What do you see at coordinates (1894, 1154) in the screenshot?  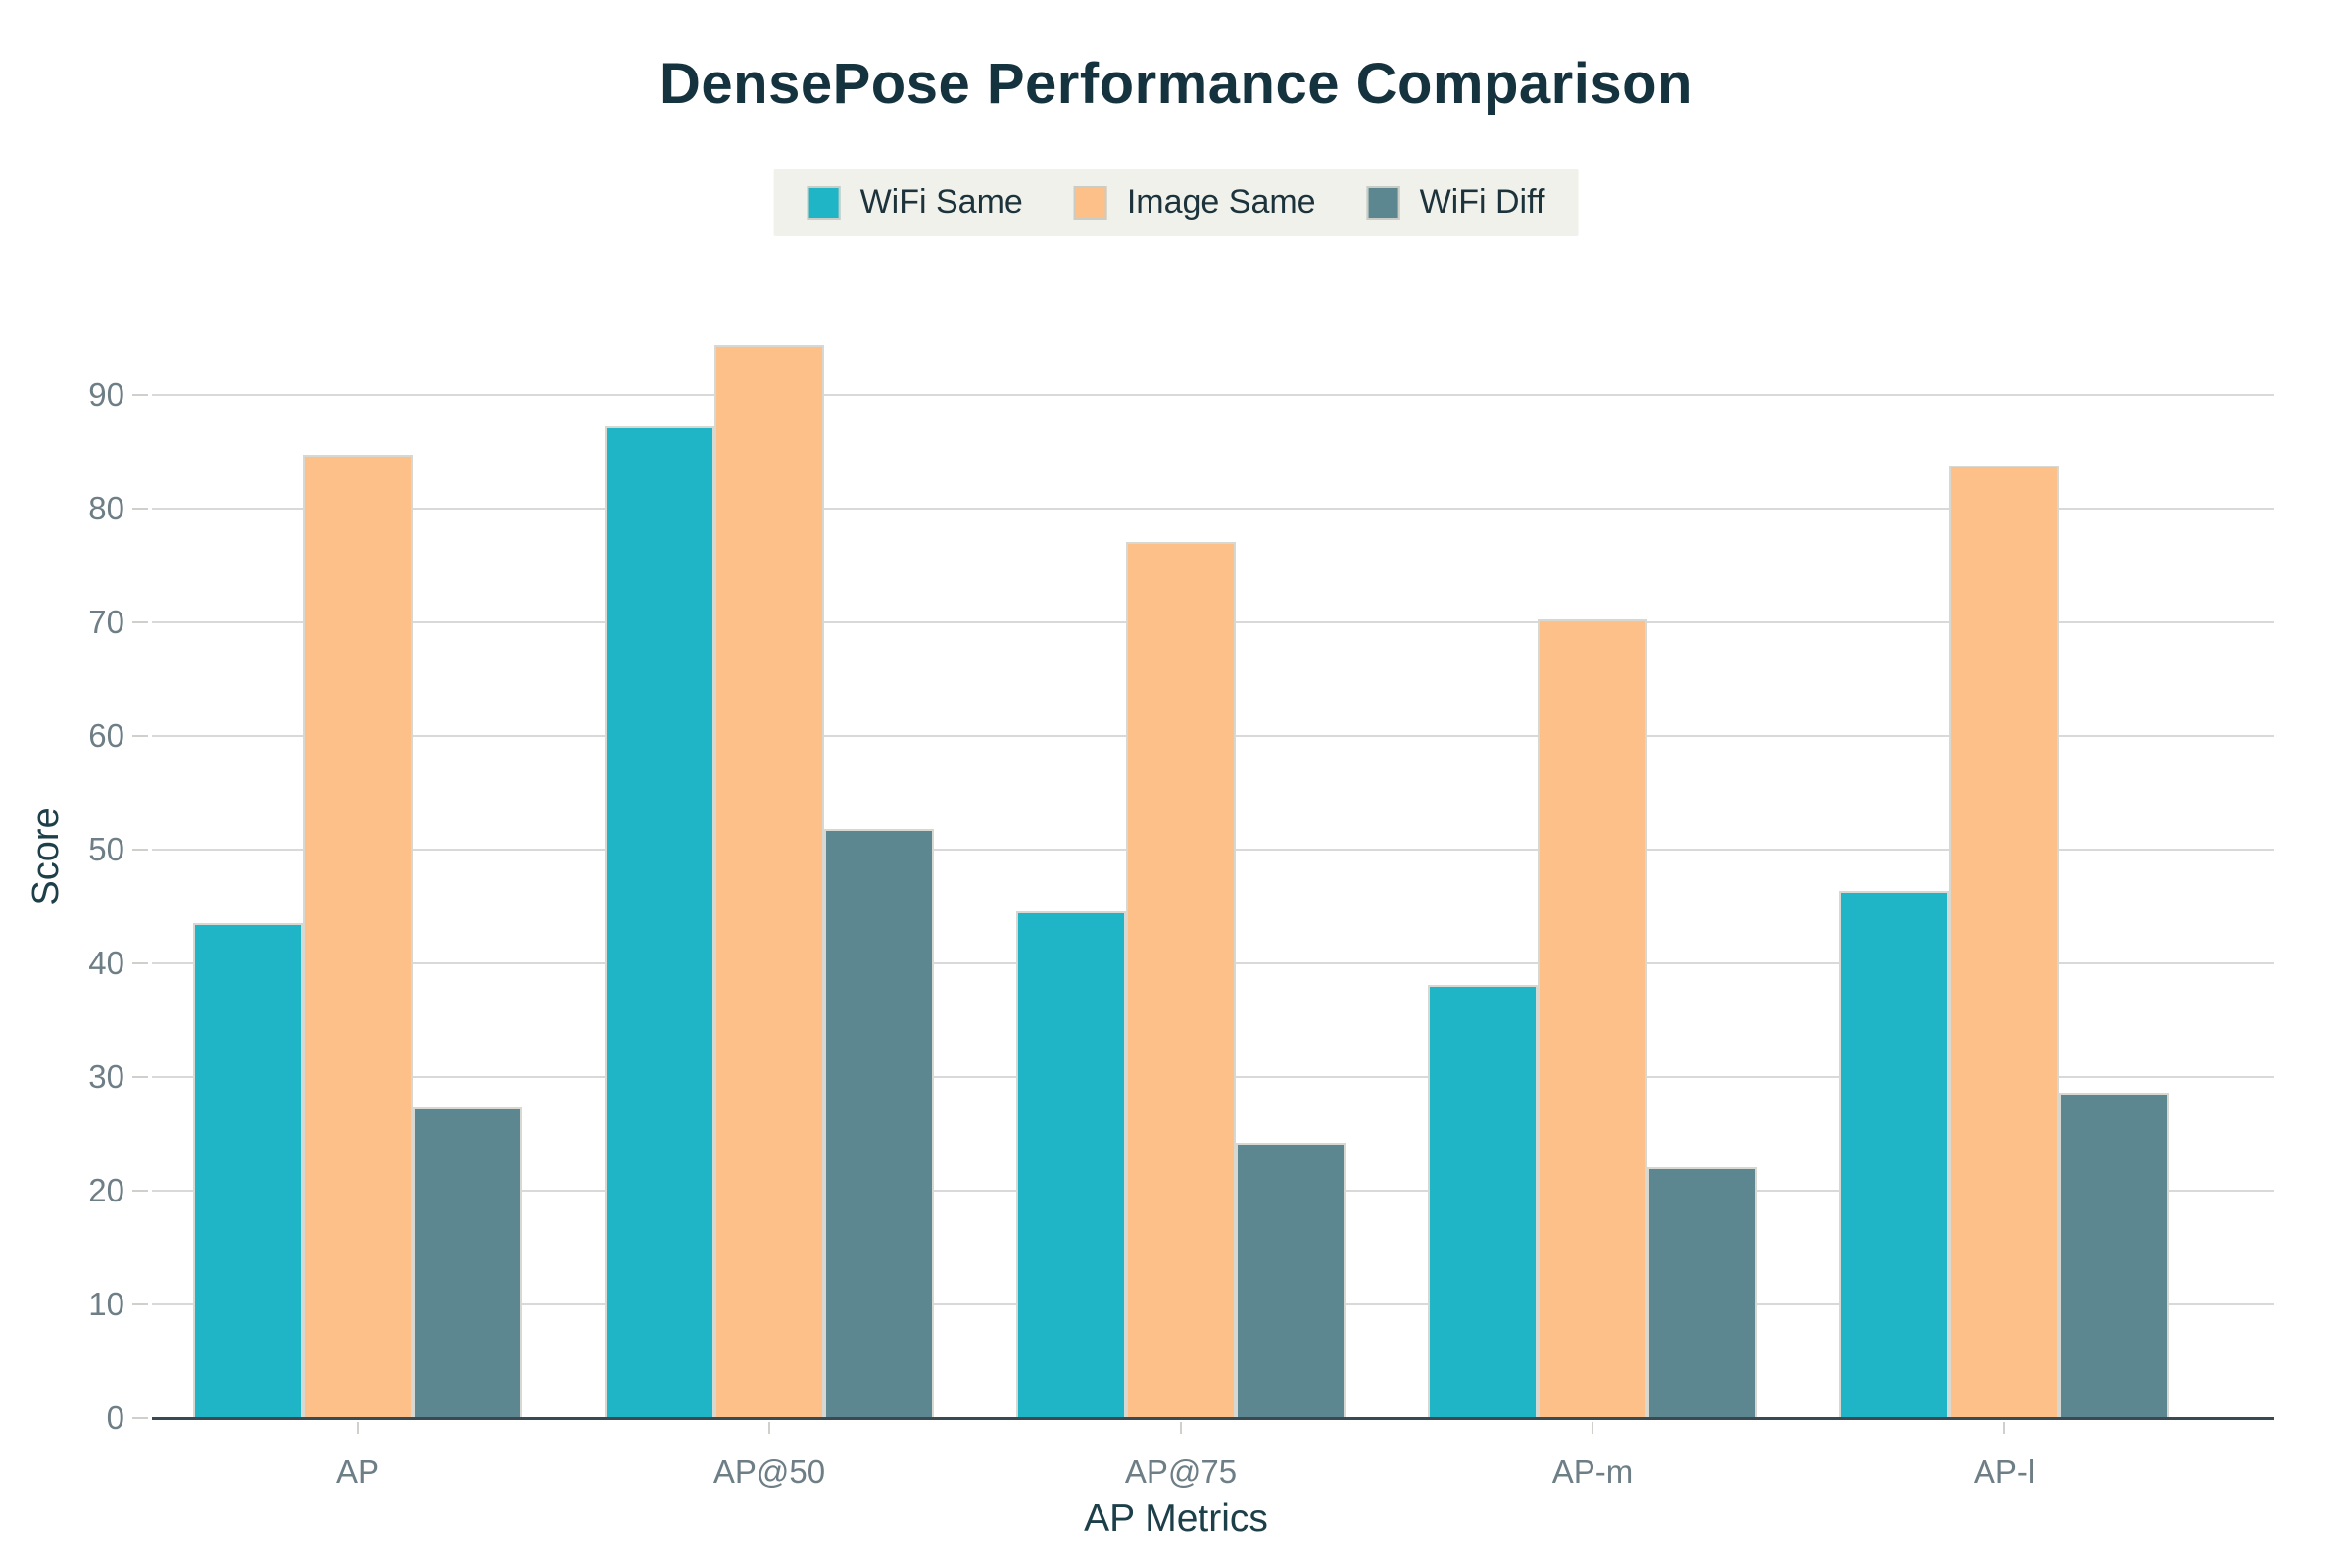 I see `bar-wifi-same-ap-l` at bounding box center [1894, 1154].